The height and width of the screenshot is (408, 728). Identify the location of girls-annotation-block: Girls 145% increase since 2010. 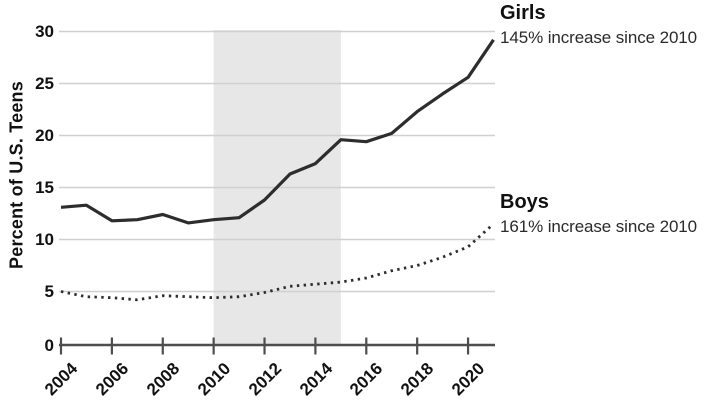
(598, 25).